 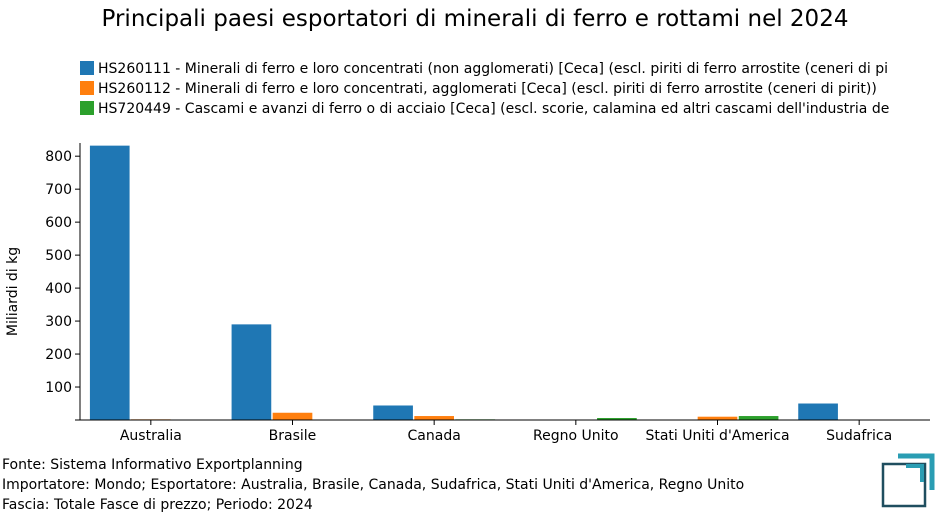 What do you see at coordinates (58, 388) in the screenshot?
I see `y-tick-label-100: 100` at bounding box center [58, 388].